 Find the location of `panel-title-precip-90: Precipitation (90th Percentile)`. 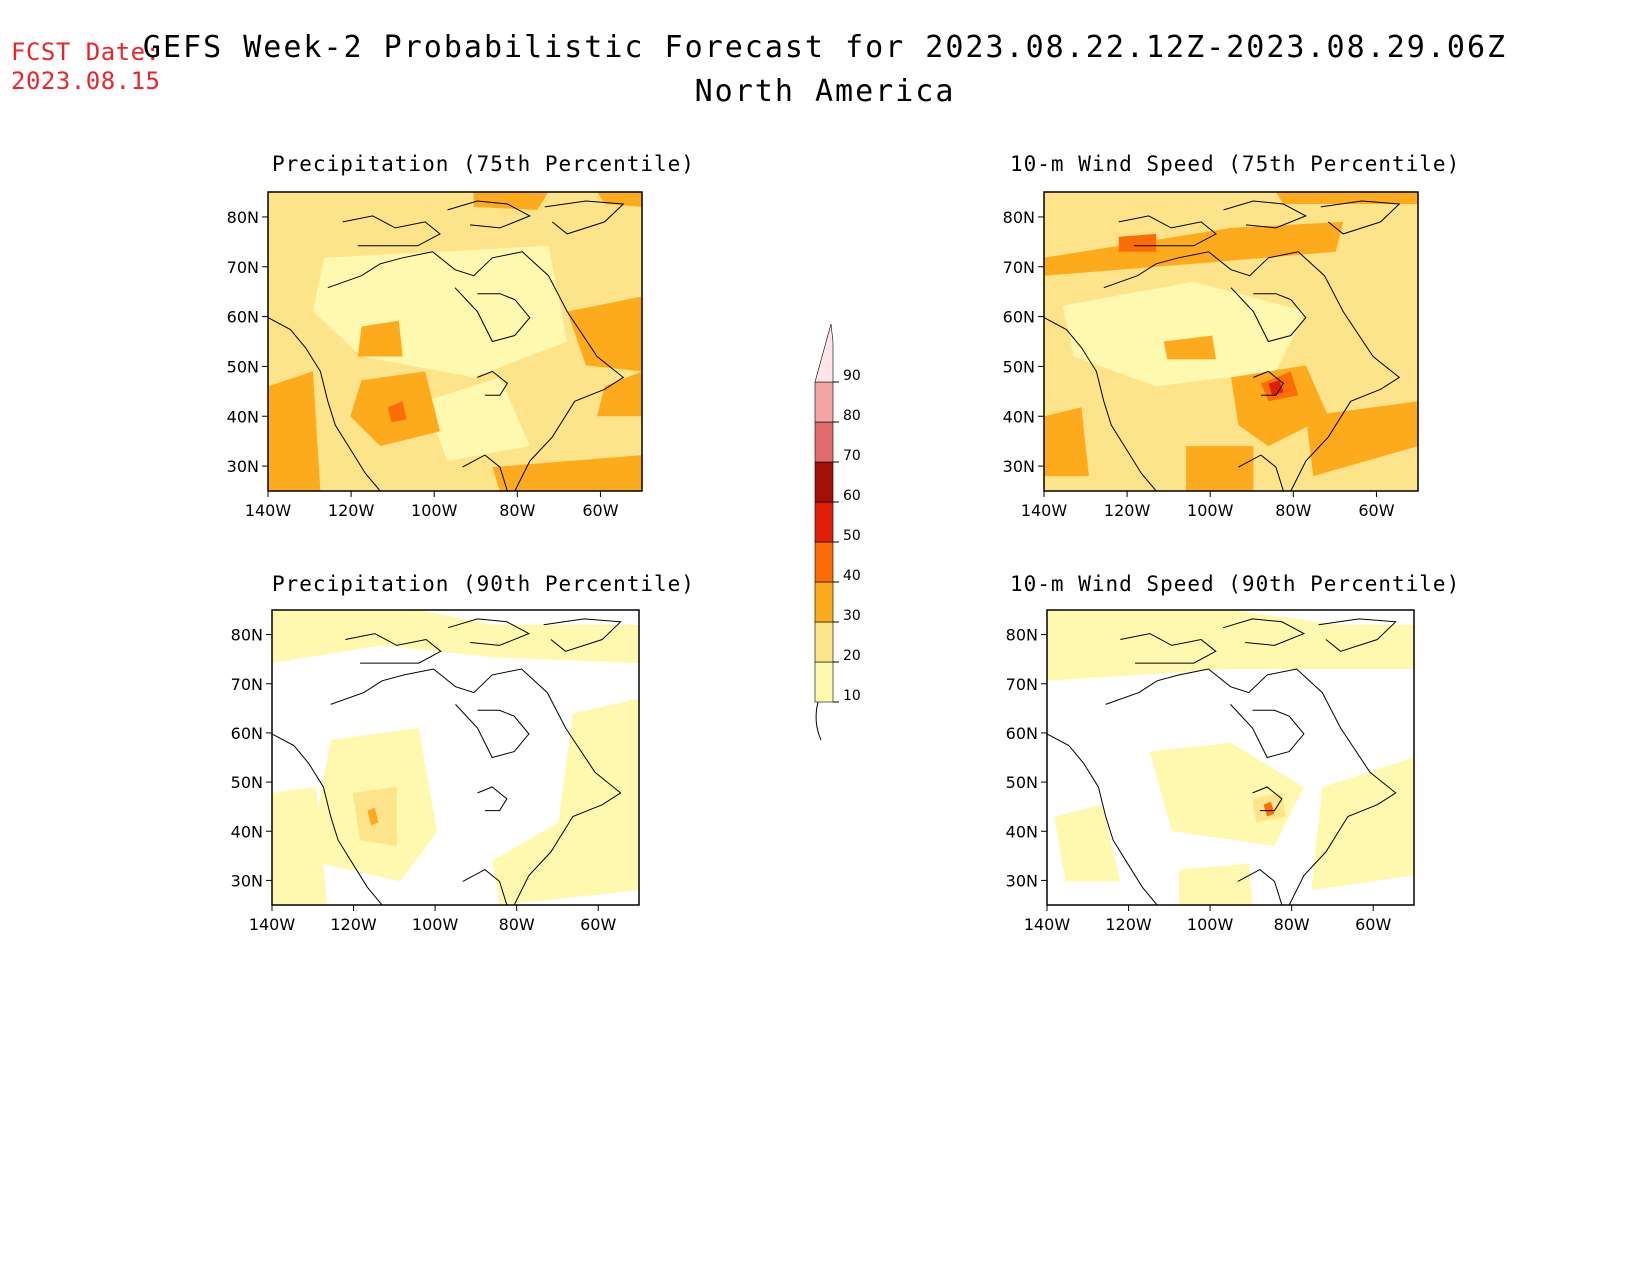

panel-title-precip-90: Precipitation (90th Percentile) is located at coordinates (483, 584).